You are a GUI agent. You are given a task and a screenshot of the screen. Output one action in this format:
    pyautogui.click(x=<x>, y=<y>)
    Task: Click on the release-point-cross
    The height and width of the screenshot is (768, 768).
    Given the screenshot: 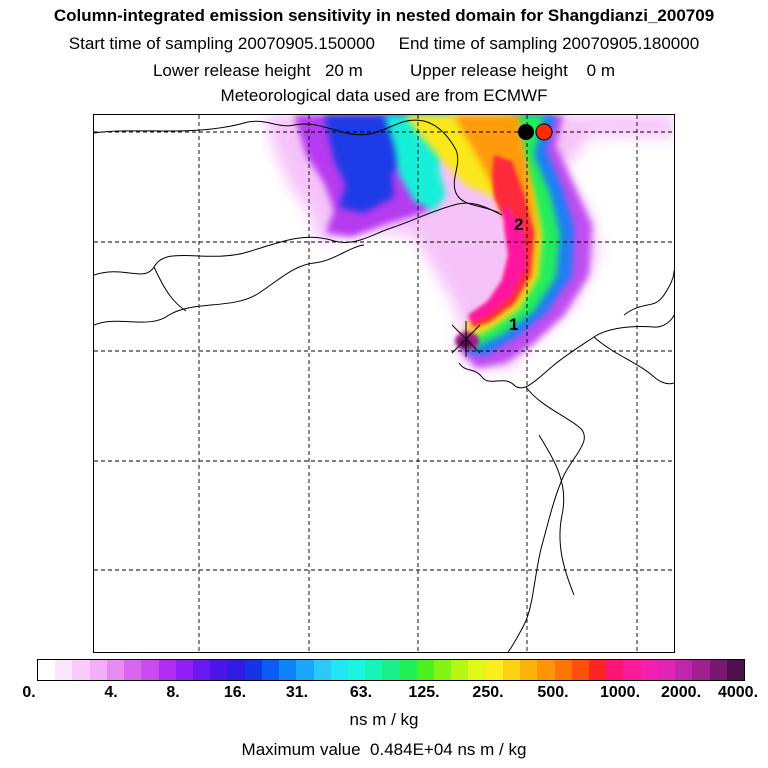 What is the action you would take?
    pyautogui.click(x=466, y=339)
    